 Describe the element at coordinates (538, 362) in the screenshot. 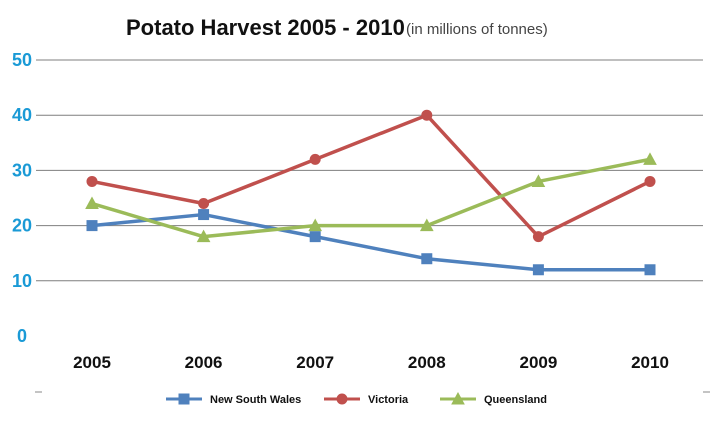

I see `x-tick-label: 2009` at that location.